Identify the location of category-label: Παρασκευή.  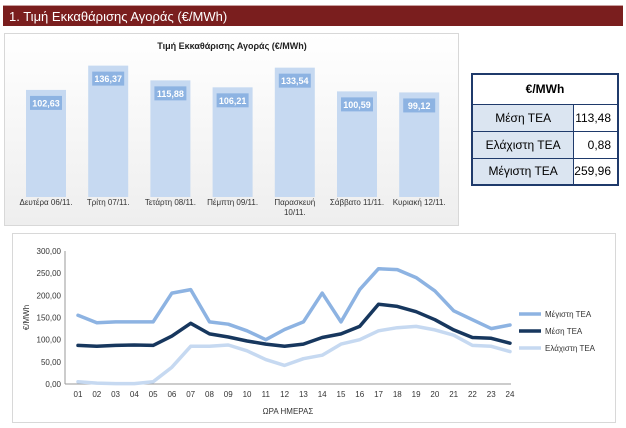
(294, 202).